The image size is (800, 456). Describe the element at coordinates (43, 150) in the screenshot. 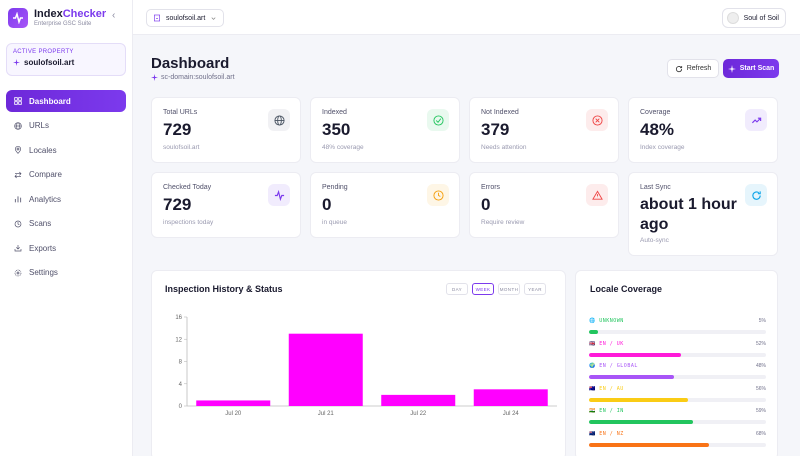

I see `sidebar-item-label: Locales` at that location.